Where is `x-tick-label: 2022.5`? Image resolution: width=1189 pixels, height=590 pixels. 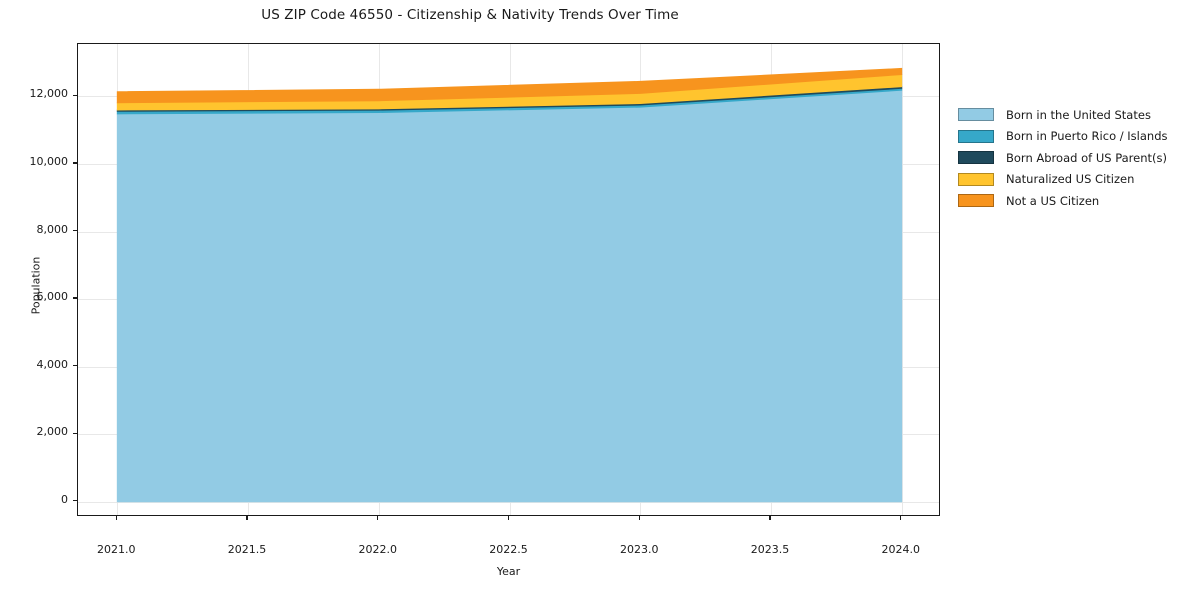 x-tick-label: 2022.5 is located at coordinates (508, 549).